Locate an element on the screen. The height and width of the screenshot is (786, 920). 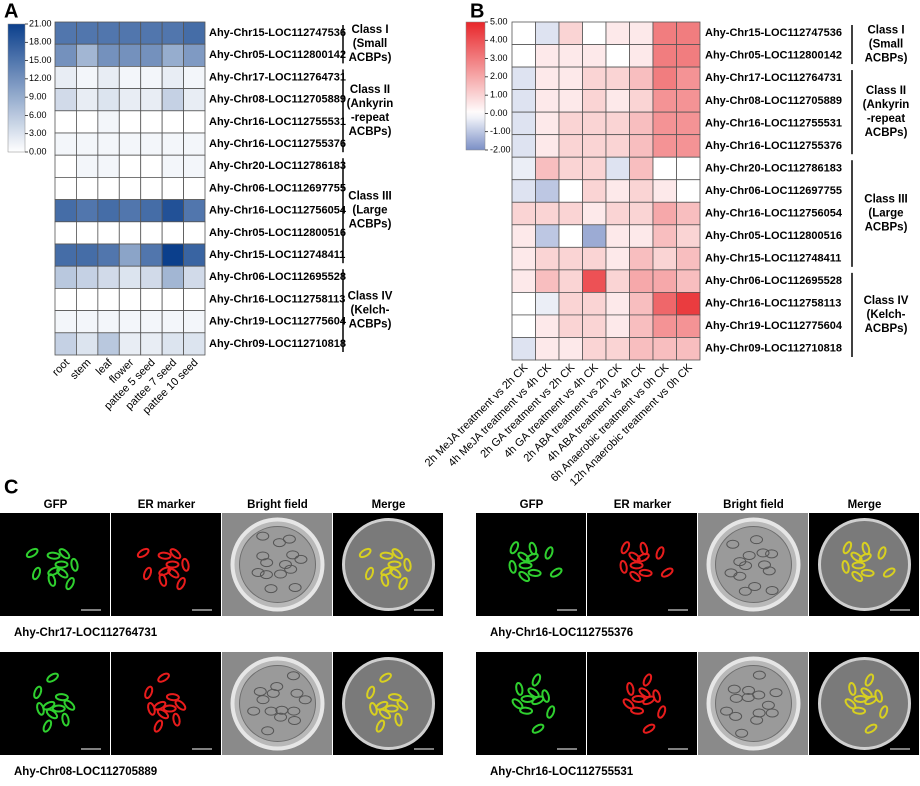
column-header: ER marker is located at coordinates (167, 505).